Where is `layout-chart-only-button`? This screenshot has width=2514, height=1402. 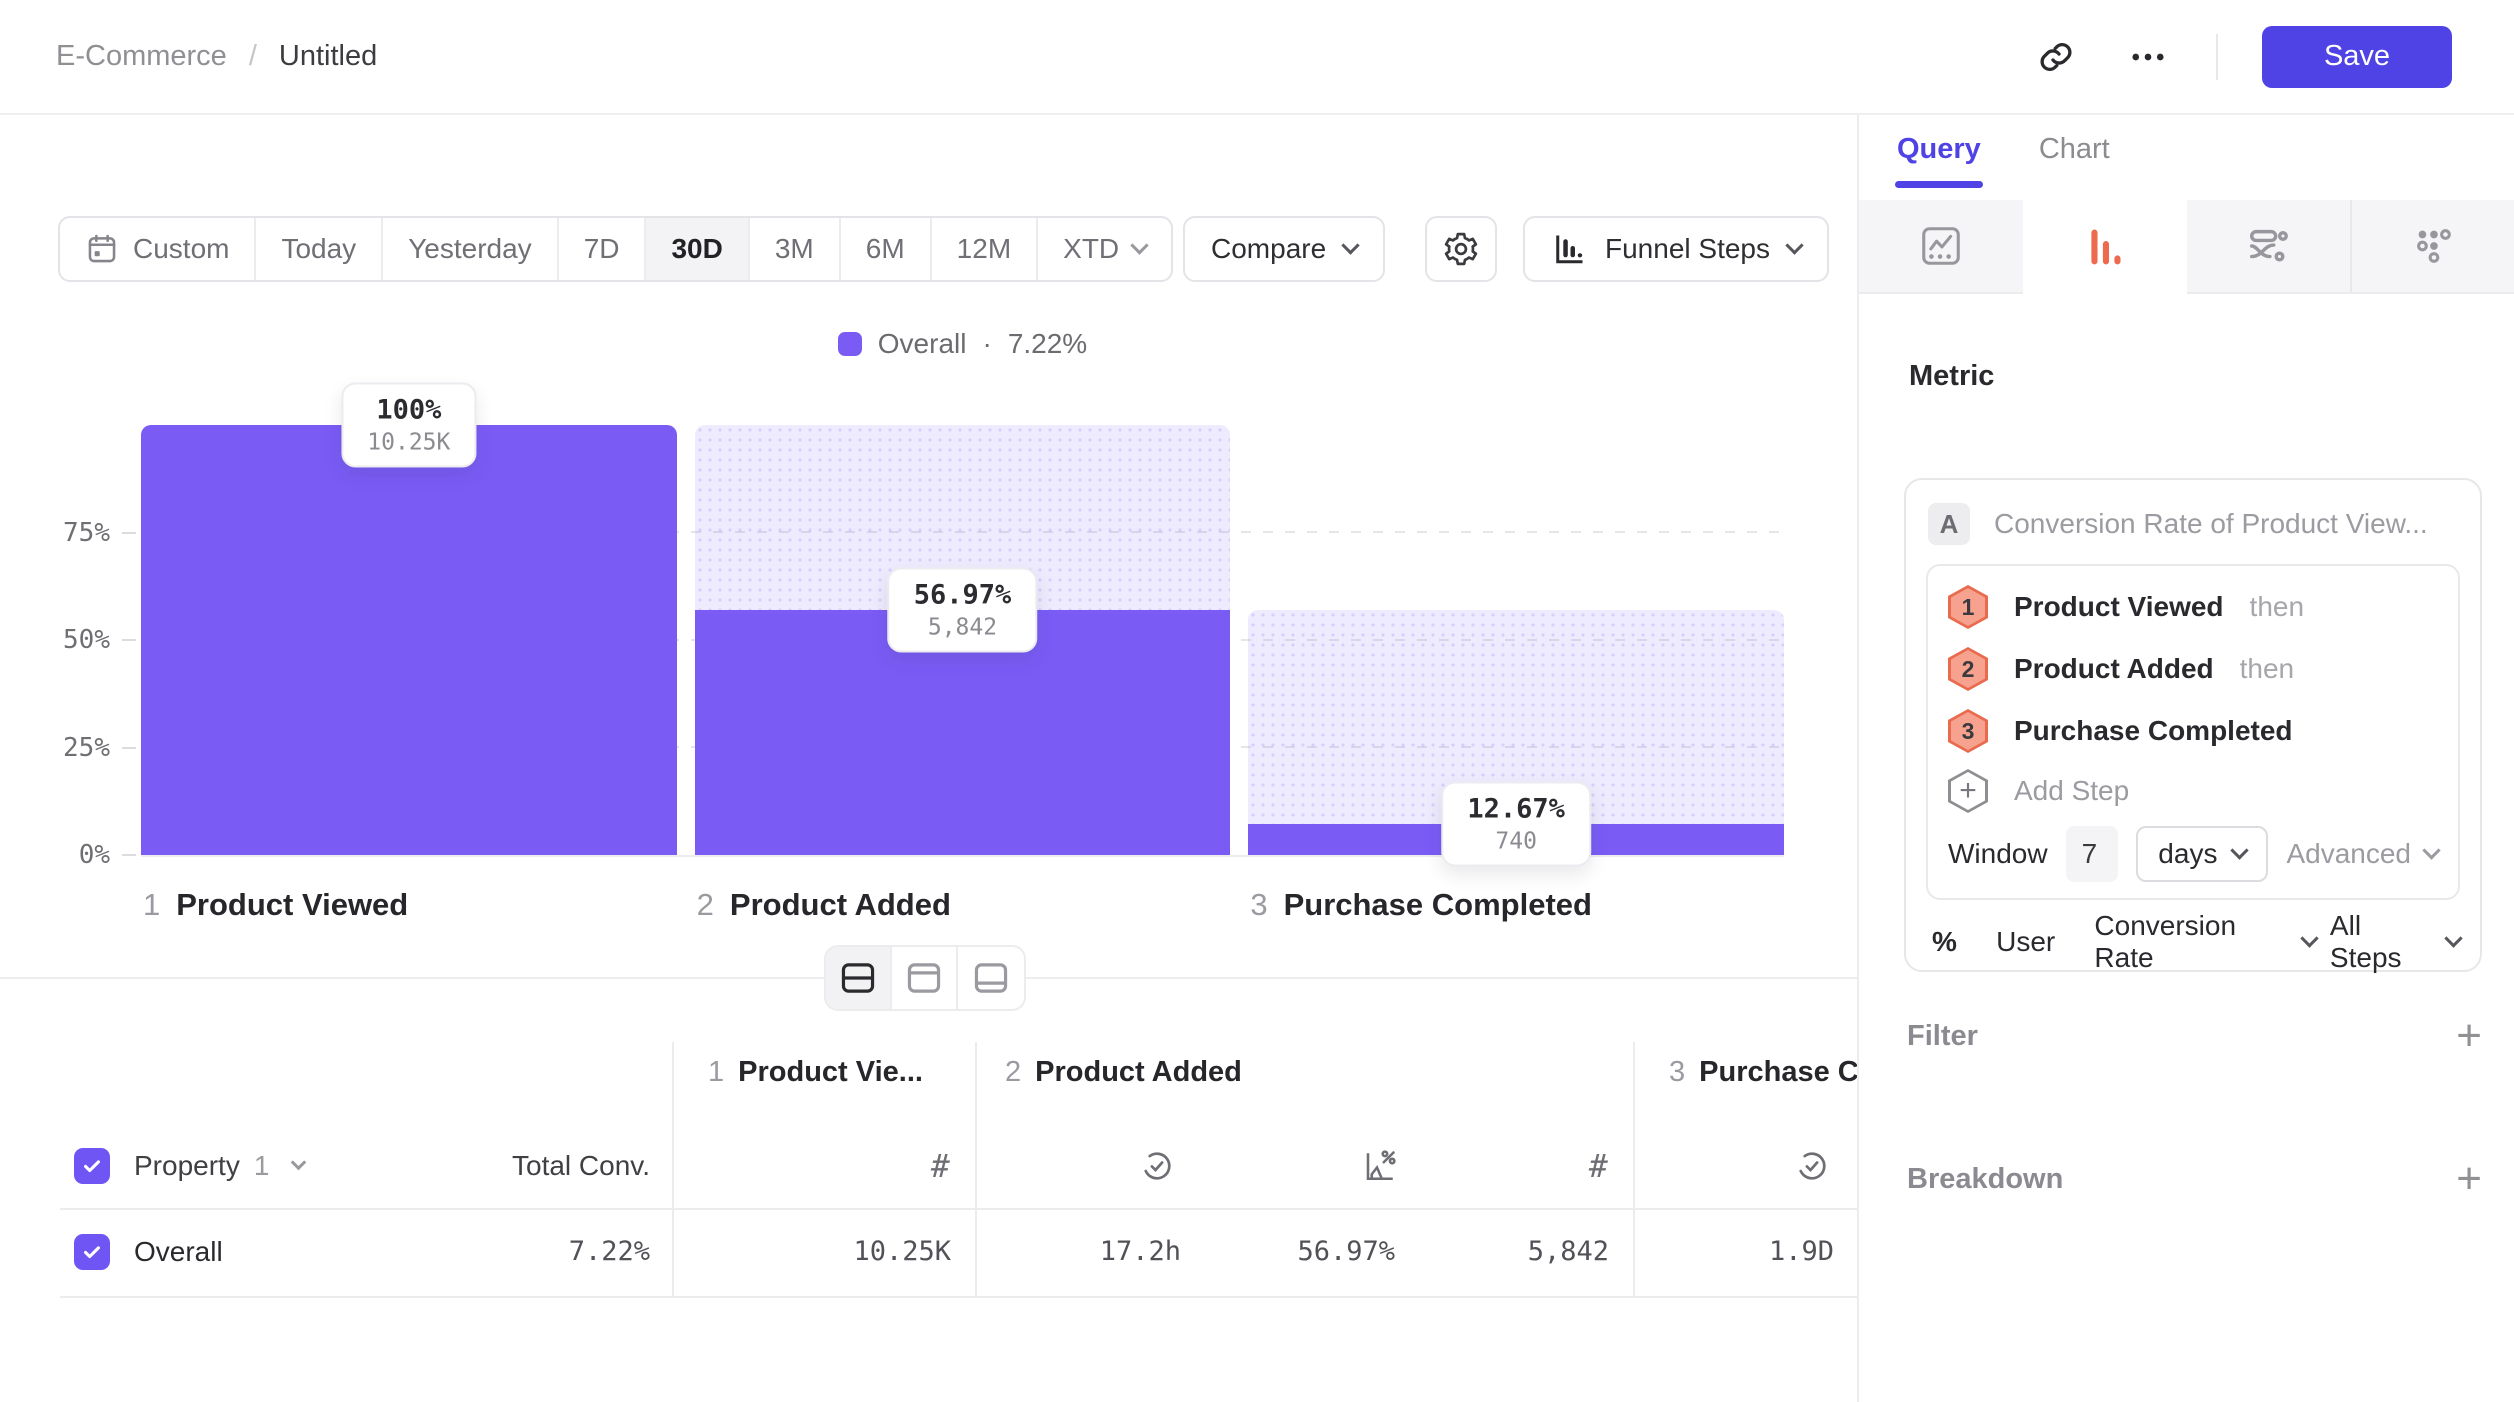 layout-chart-only-button is located at coordinates (925, 978).